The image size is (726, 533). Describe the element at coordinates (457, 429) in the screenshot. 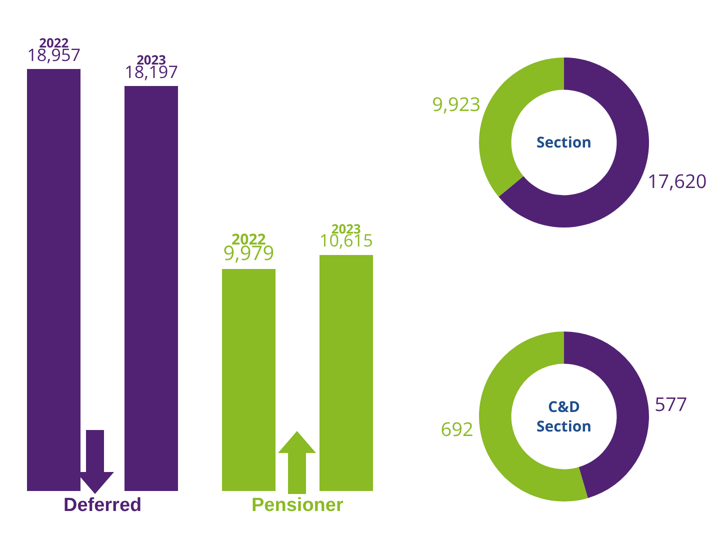

I see `data-label: 692` at that location.